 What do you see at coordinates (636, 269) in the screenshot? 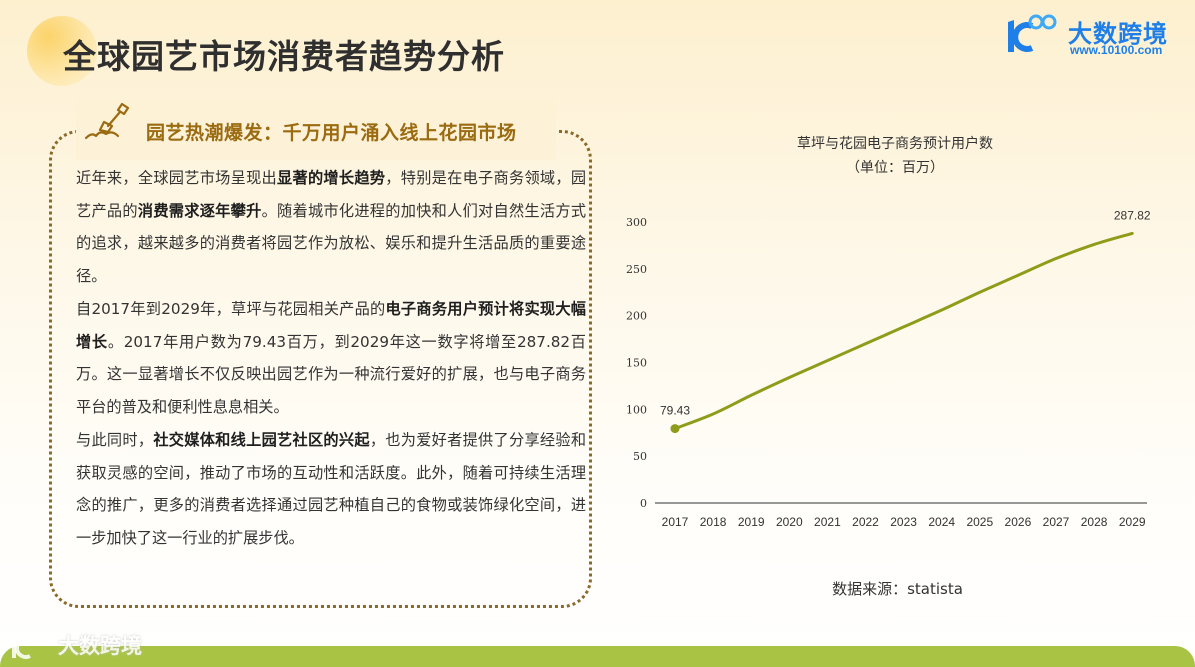
I see `y-tick-label: 250` at bounding box center [636, 269].